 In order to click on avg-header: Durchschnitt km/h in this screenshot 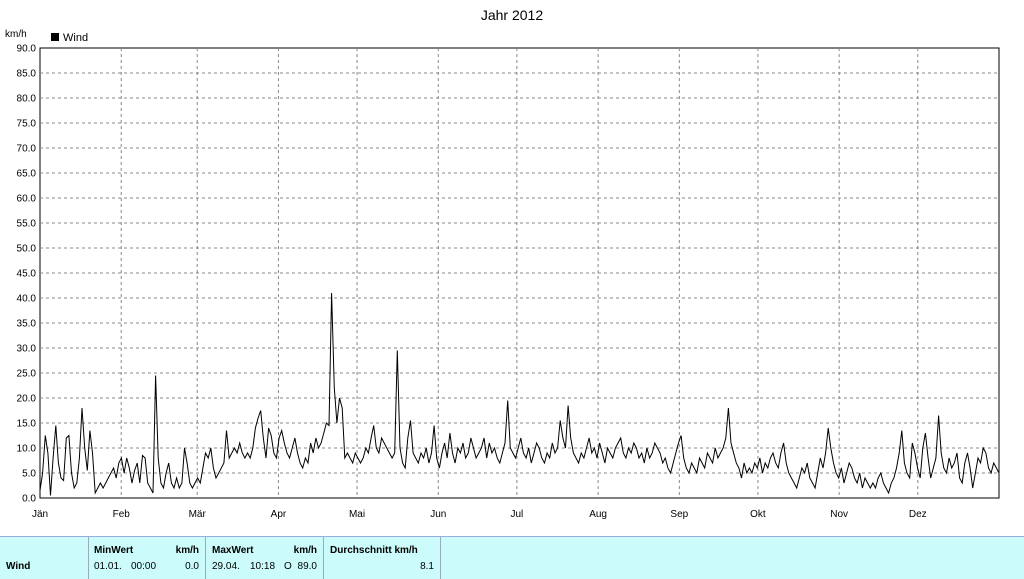, I will do `click(374, 550)`.